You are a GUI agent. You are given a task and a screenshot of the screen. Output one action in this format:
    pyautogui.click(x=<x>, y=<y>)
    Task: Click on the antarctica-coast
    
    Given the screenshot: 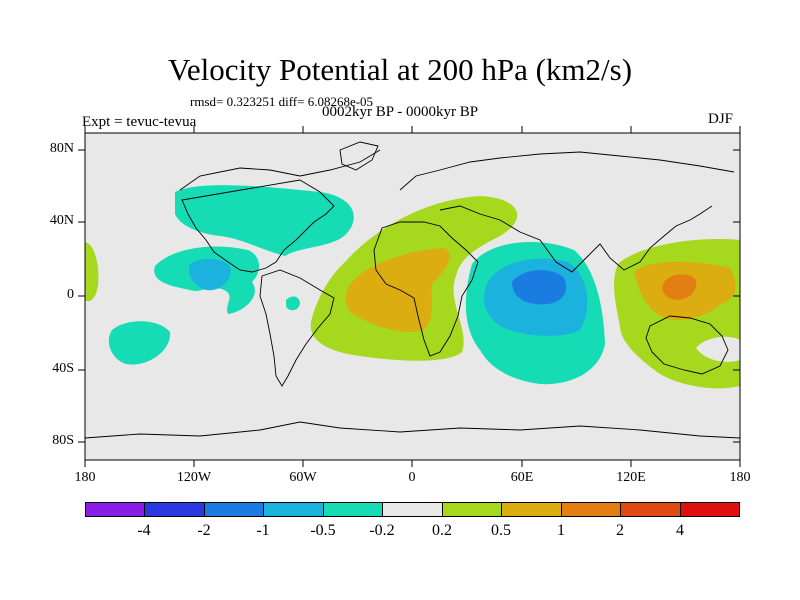 What is the action you would take?
    pyautogui.click(x=412, y=430)
    